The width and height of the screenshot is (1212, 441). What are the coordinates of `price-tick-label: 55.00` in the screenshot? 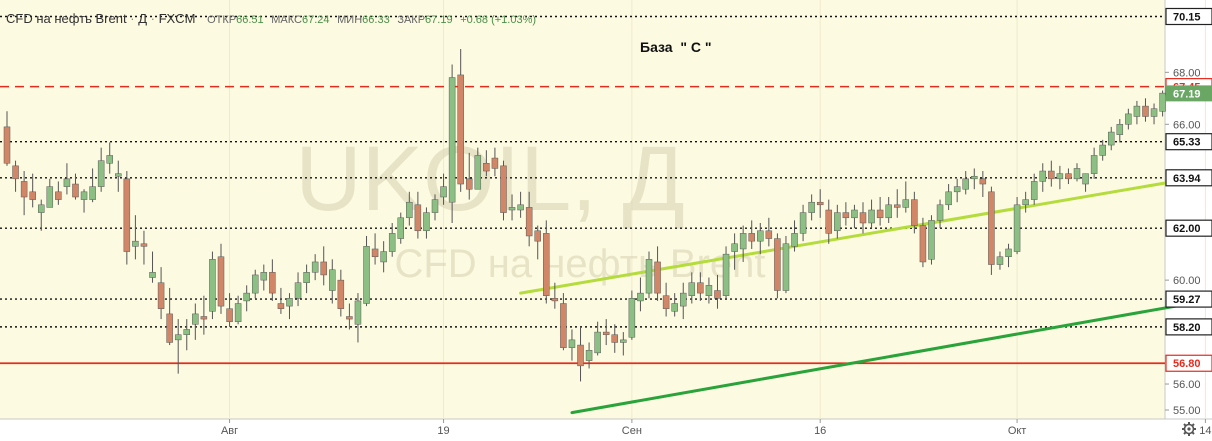 It's located at (1187, 411).